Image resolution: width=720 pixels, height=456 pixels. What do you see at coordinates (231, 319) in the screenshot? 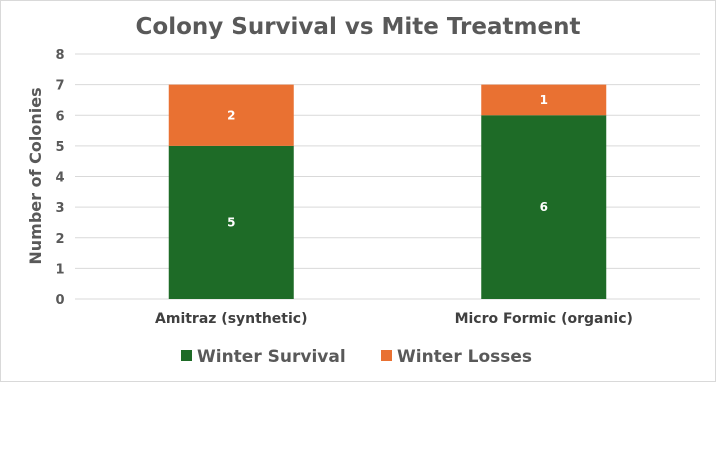
I see `category-label: Amitraz (synthetic)` at bounding box center [231, 319].